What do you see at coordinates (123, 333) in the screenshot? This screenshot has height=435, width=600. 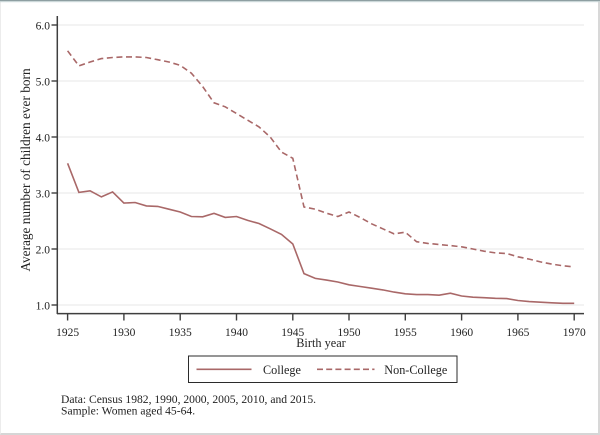 I see `svg-text: 1930` at bounding box center [123, 333].